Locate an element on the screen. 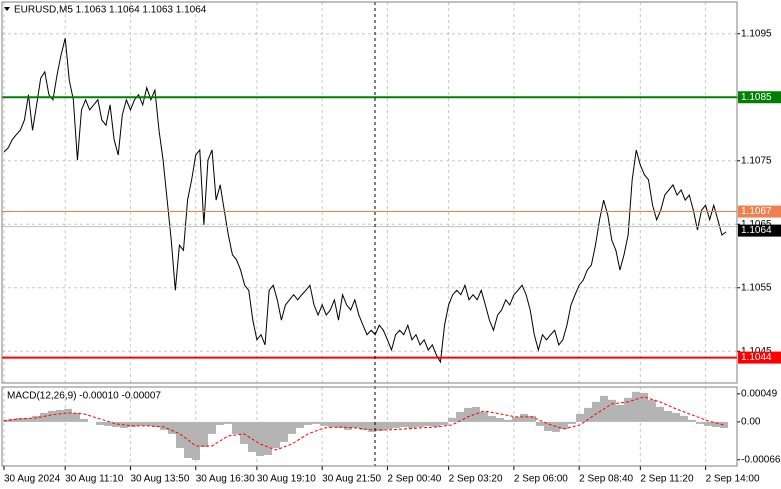  x-tick-label: 2 Sep 00:40 is located at coordinates (414, 479).